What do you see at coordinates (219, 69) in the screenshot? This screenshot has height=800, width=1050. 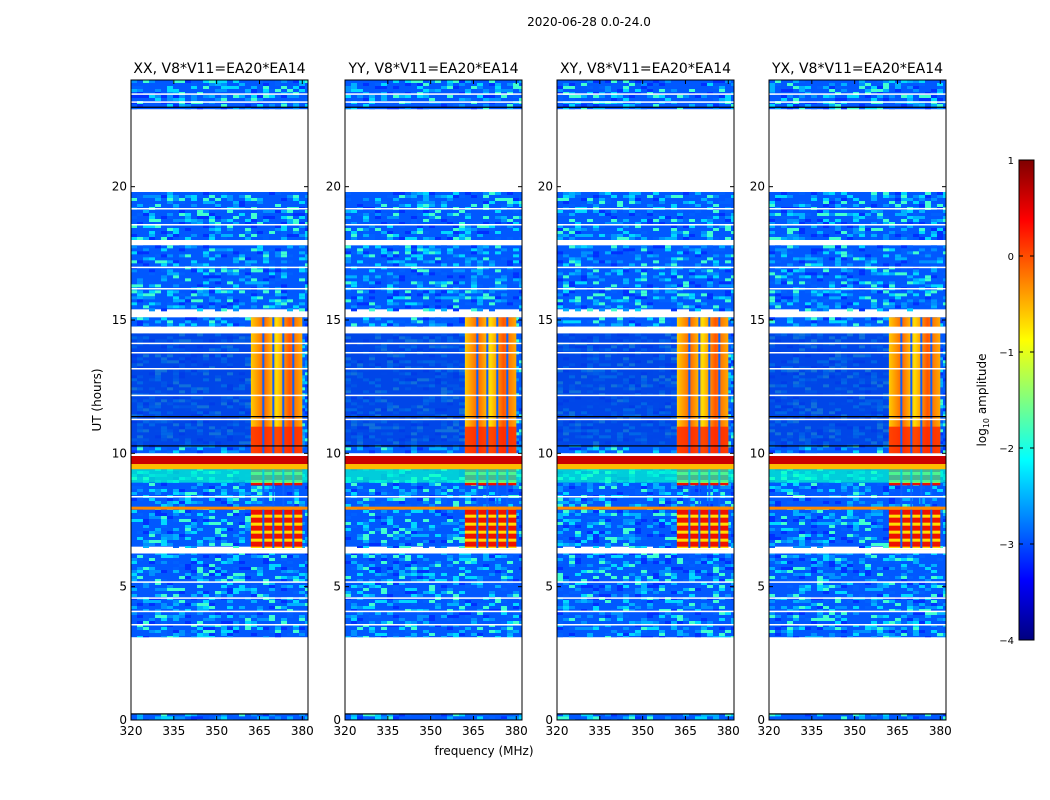 I see `panel-title: XX, V8*V11=EA20*EA14` at bounding box center [219, 69].